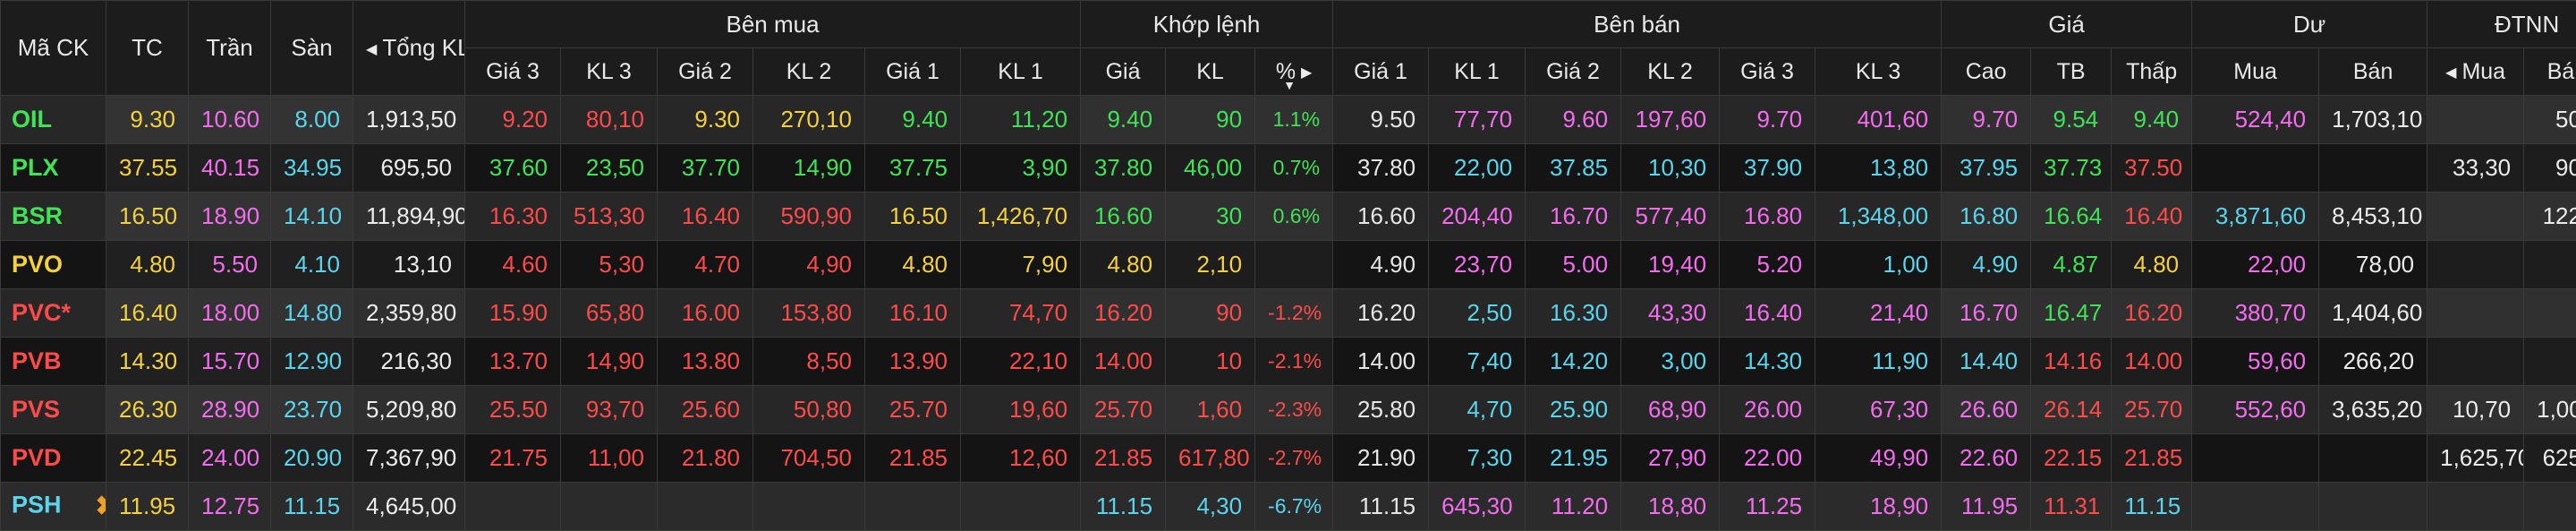 This screenshot has height=531, width=2576. Describe the element at coordinates (1477, 507) in the screenshot. I see `ask-vol1-cell: 645,30` at that location.